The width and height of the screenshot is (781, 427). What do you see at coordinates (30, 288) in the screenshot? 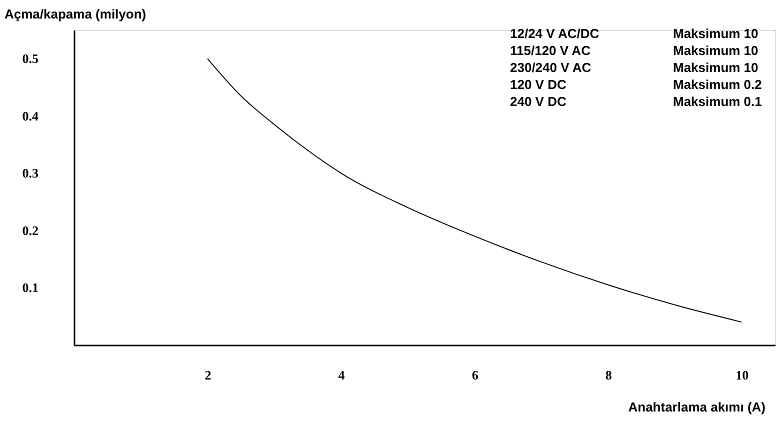
I see `y-tick-label: 0.1` at bounding box center [30, 288].